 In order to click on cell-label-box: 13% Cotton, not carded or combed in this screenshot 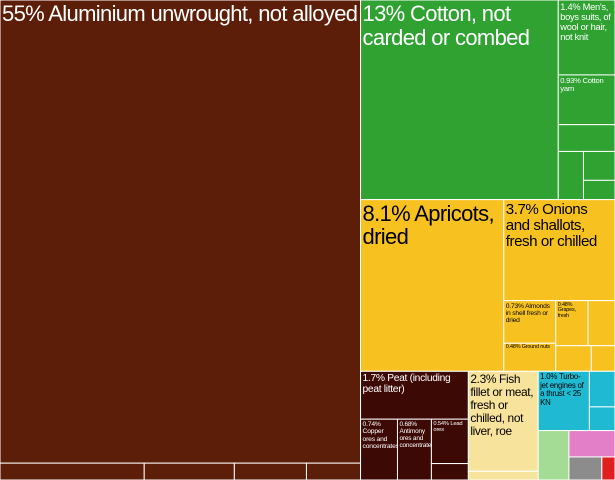, I will do `click(446, 25)`.